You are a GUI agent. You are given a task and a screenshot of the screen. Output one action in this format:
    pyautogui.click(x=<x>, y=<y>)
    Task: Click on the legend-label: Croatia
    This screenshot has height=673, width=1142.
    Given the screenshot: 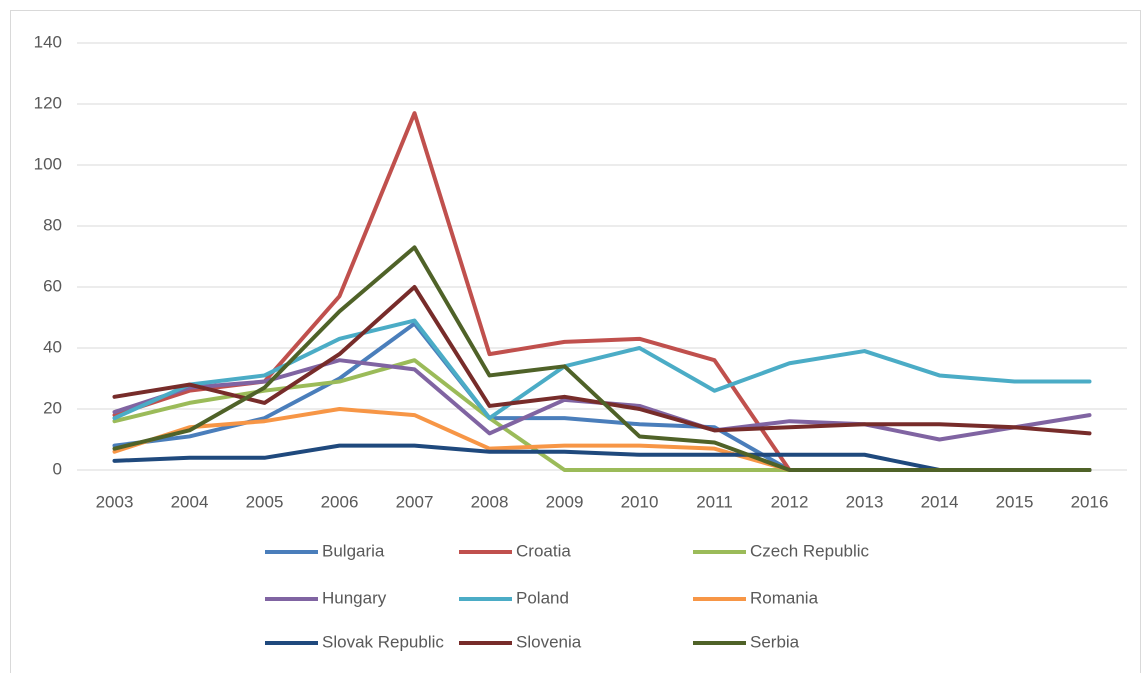 What is the action you would take?
    pyautogui.click(x=543, y=550)
    